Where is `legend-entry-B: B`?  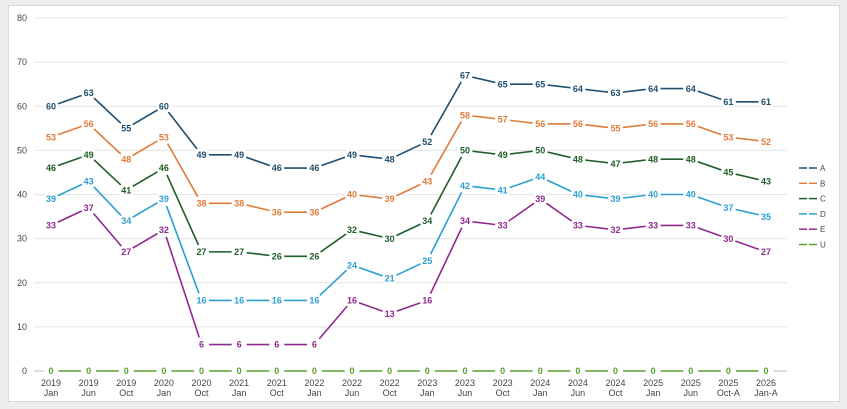
legend-entry-B: B is located at coordinates (822, 183).